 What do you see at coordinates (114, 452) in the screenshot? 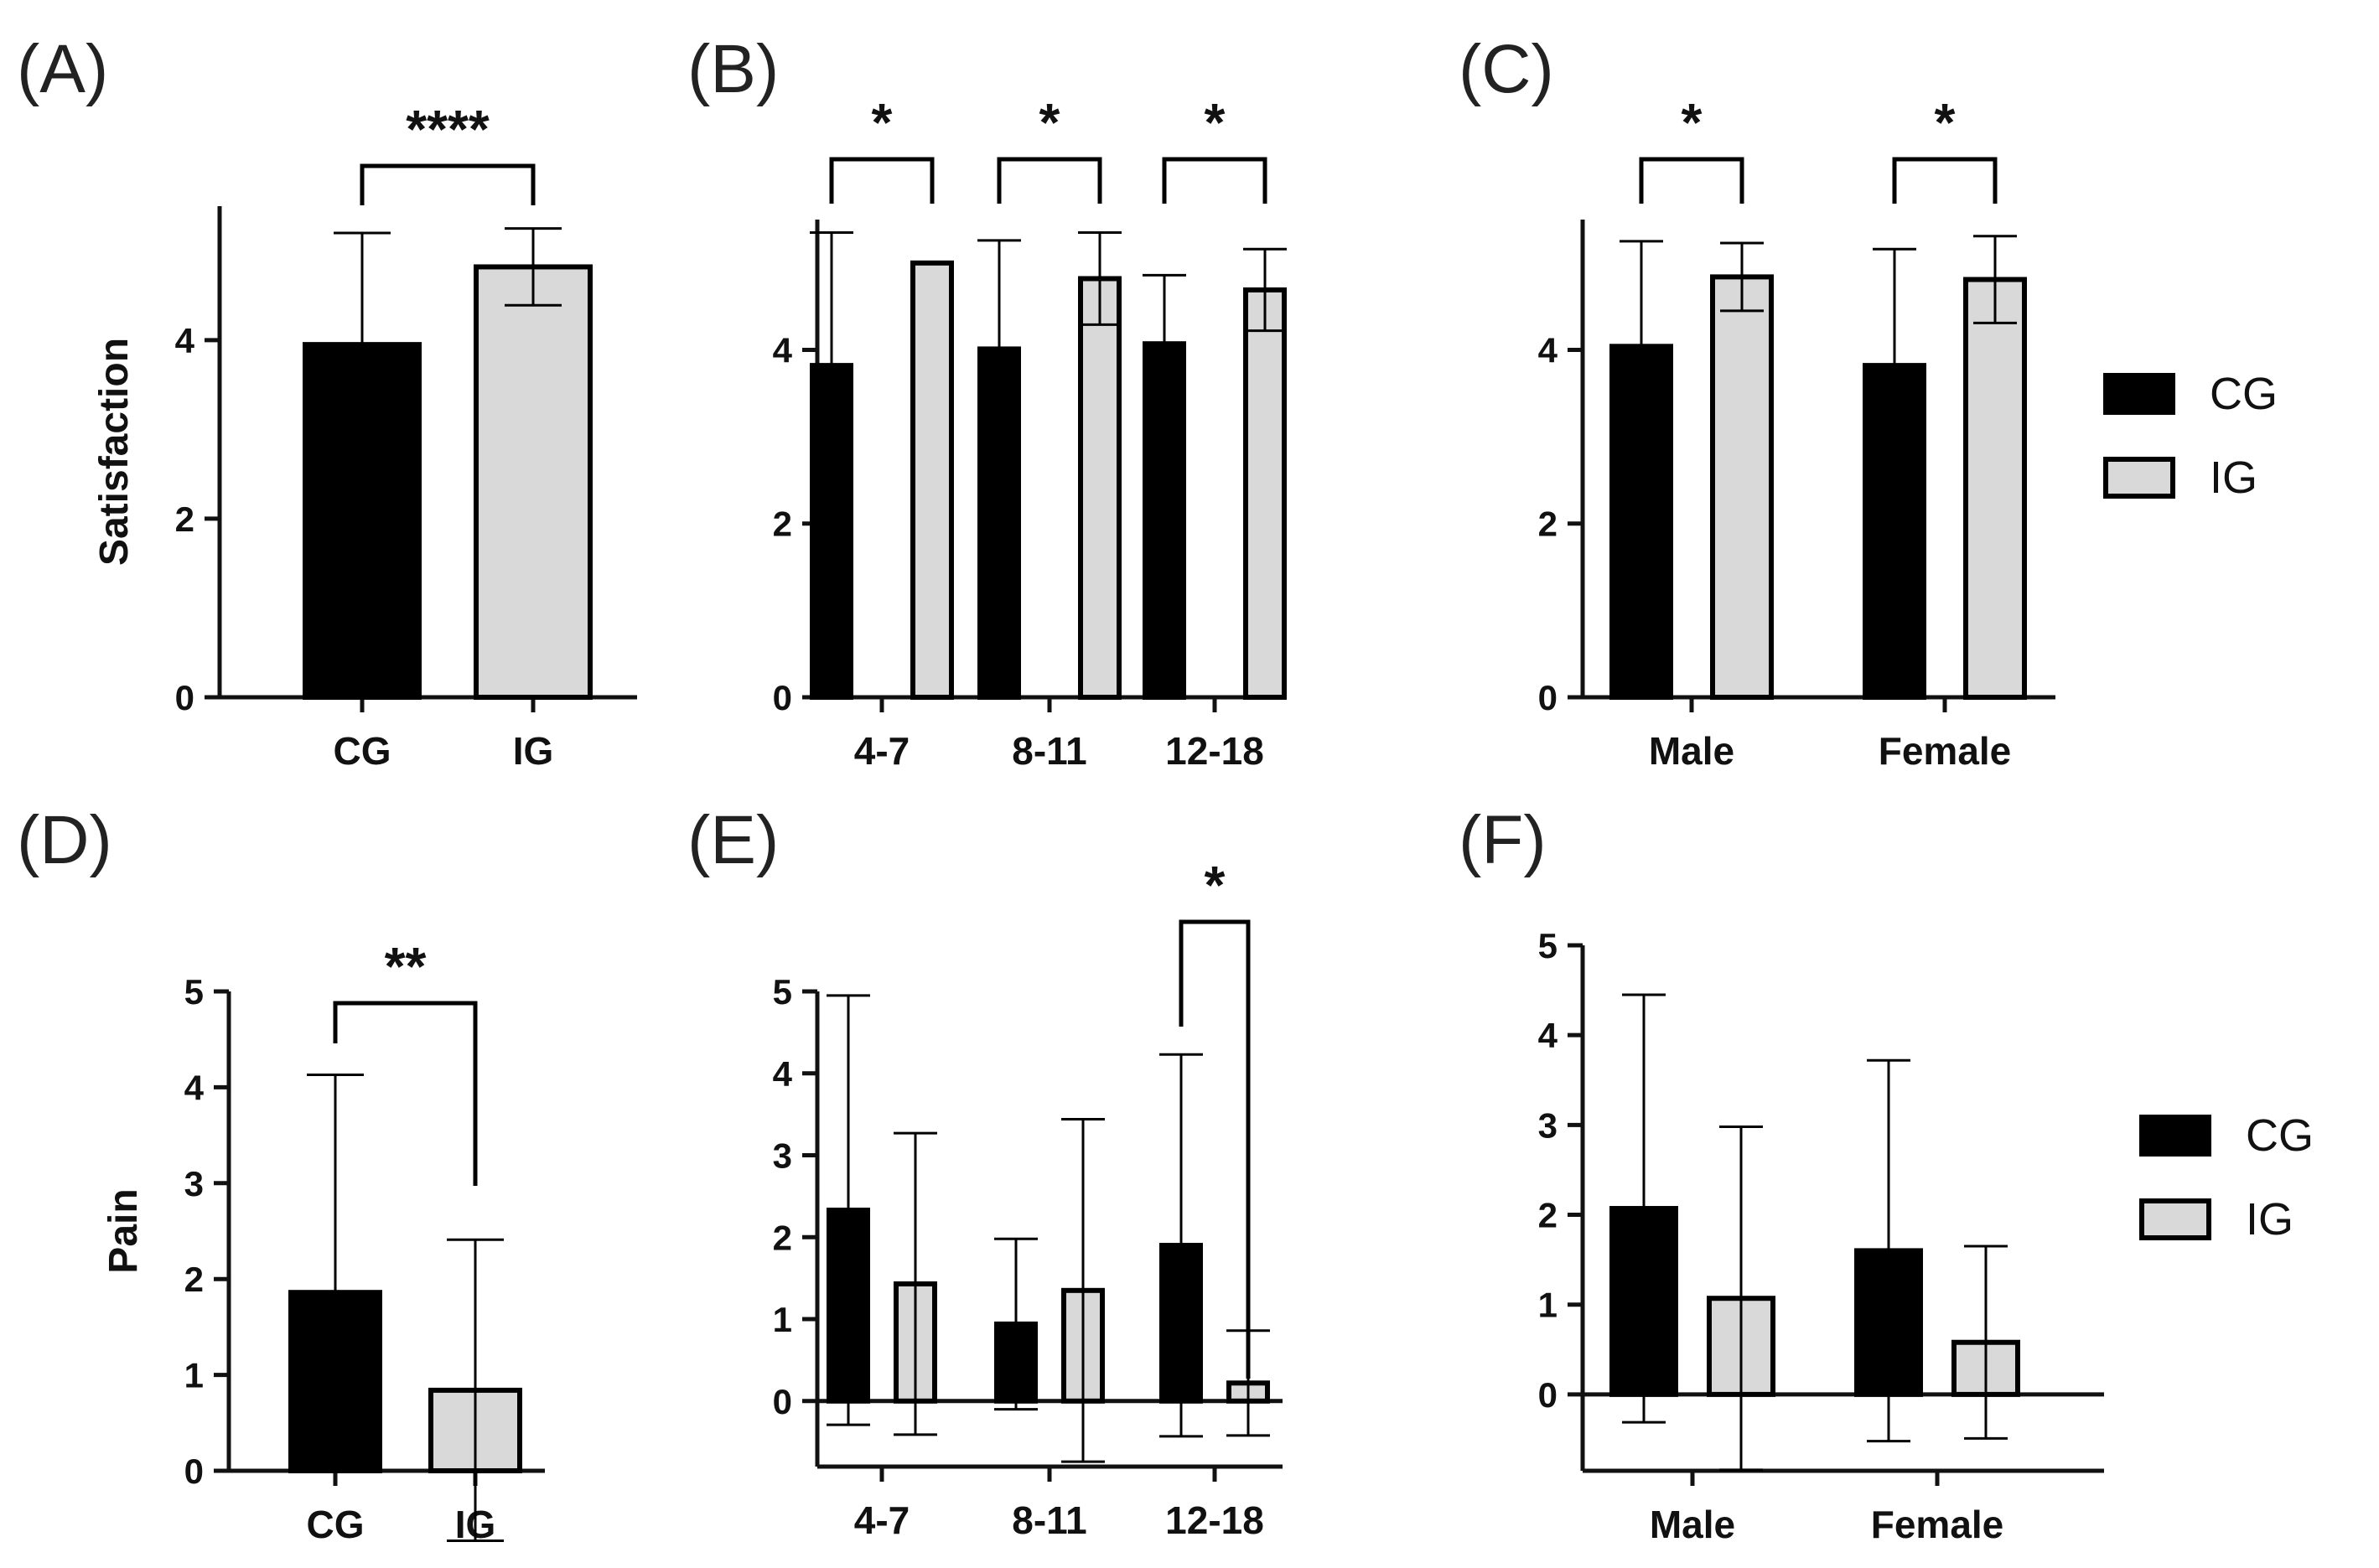
I see `y-axis-label: Satisfaction` at bounding box center [114, 452].